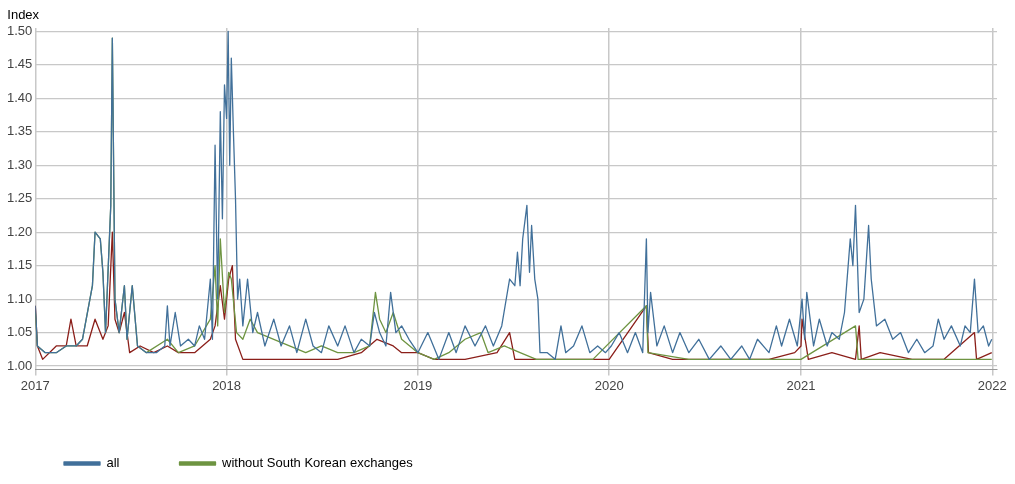  Describe the element at coordinates (19, 365) in the screenshot. I see `y-tick-label: 1.00` at that location.